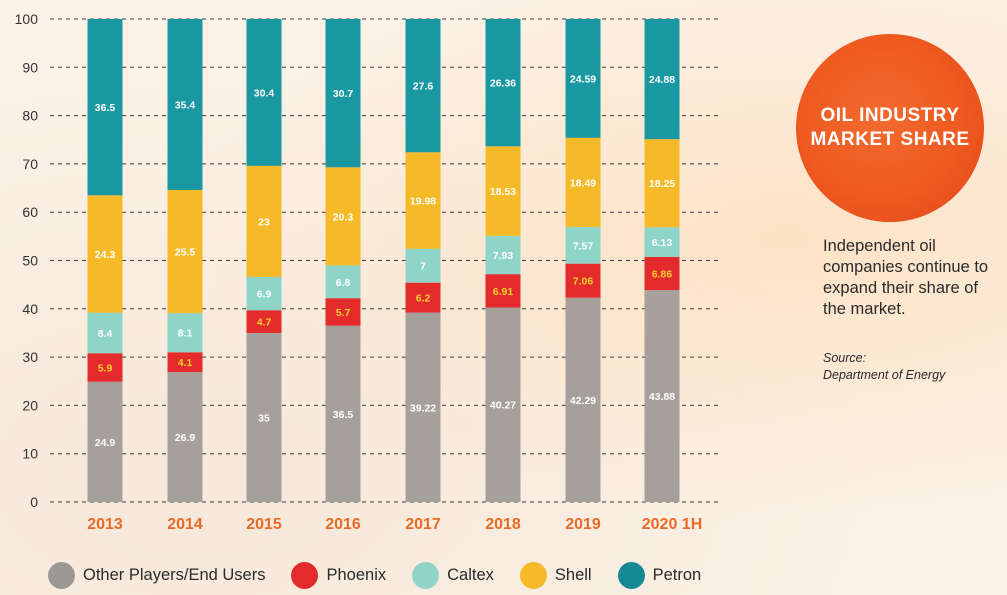 This screenshot has width=1007, height=595. I want to click on y-tick-label: 80, so click(30, 116).